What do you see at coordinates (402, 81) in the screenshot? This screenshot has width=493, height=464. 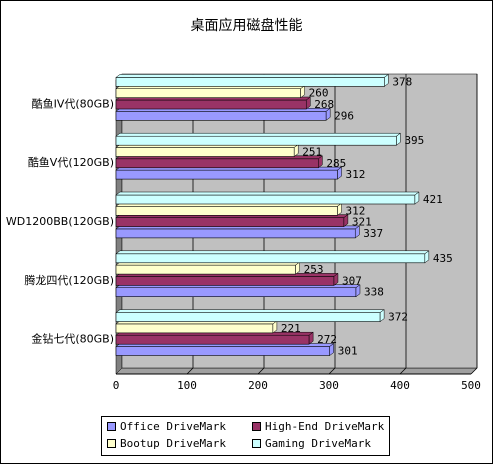 I see `data-label: 378` at bounding box center [402, 81].